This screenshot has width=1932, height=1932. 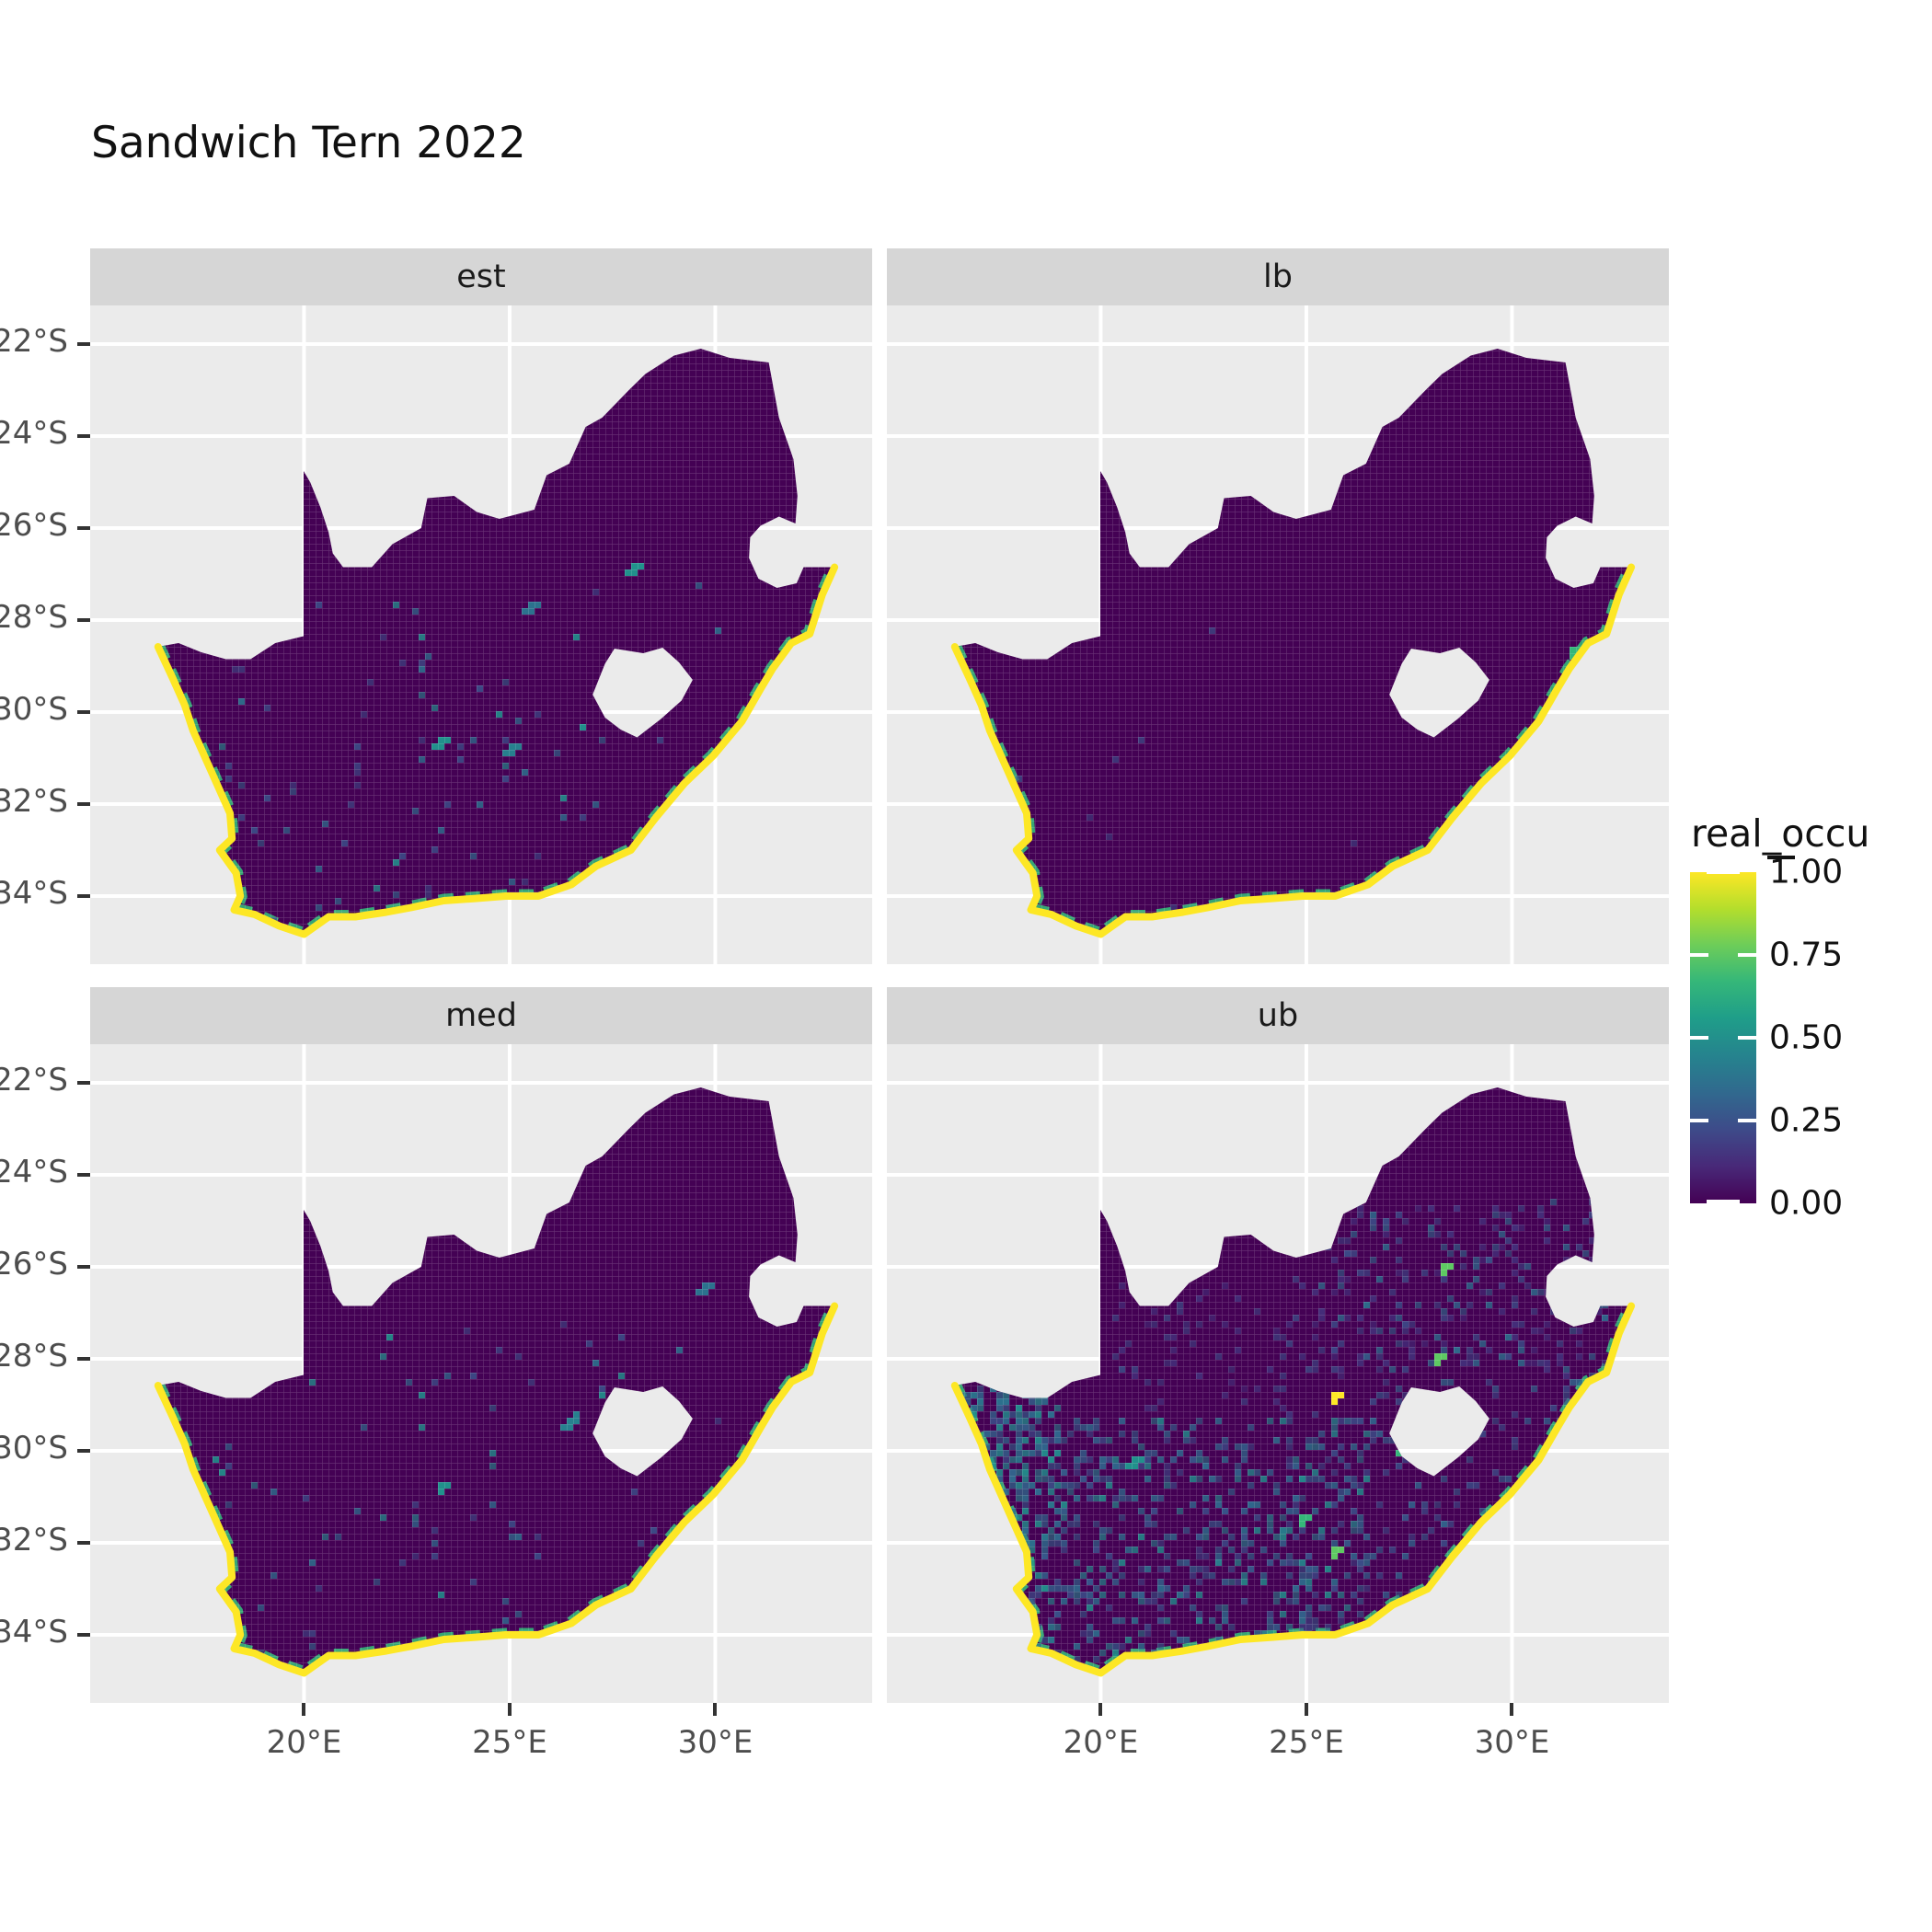 I want to click on panel-med, so click(x=481, y=1373).